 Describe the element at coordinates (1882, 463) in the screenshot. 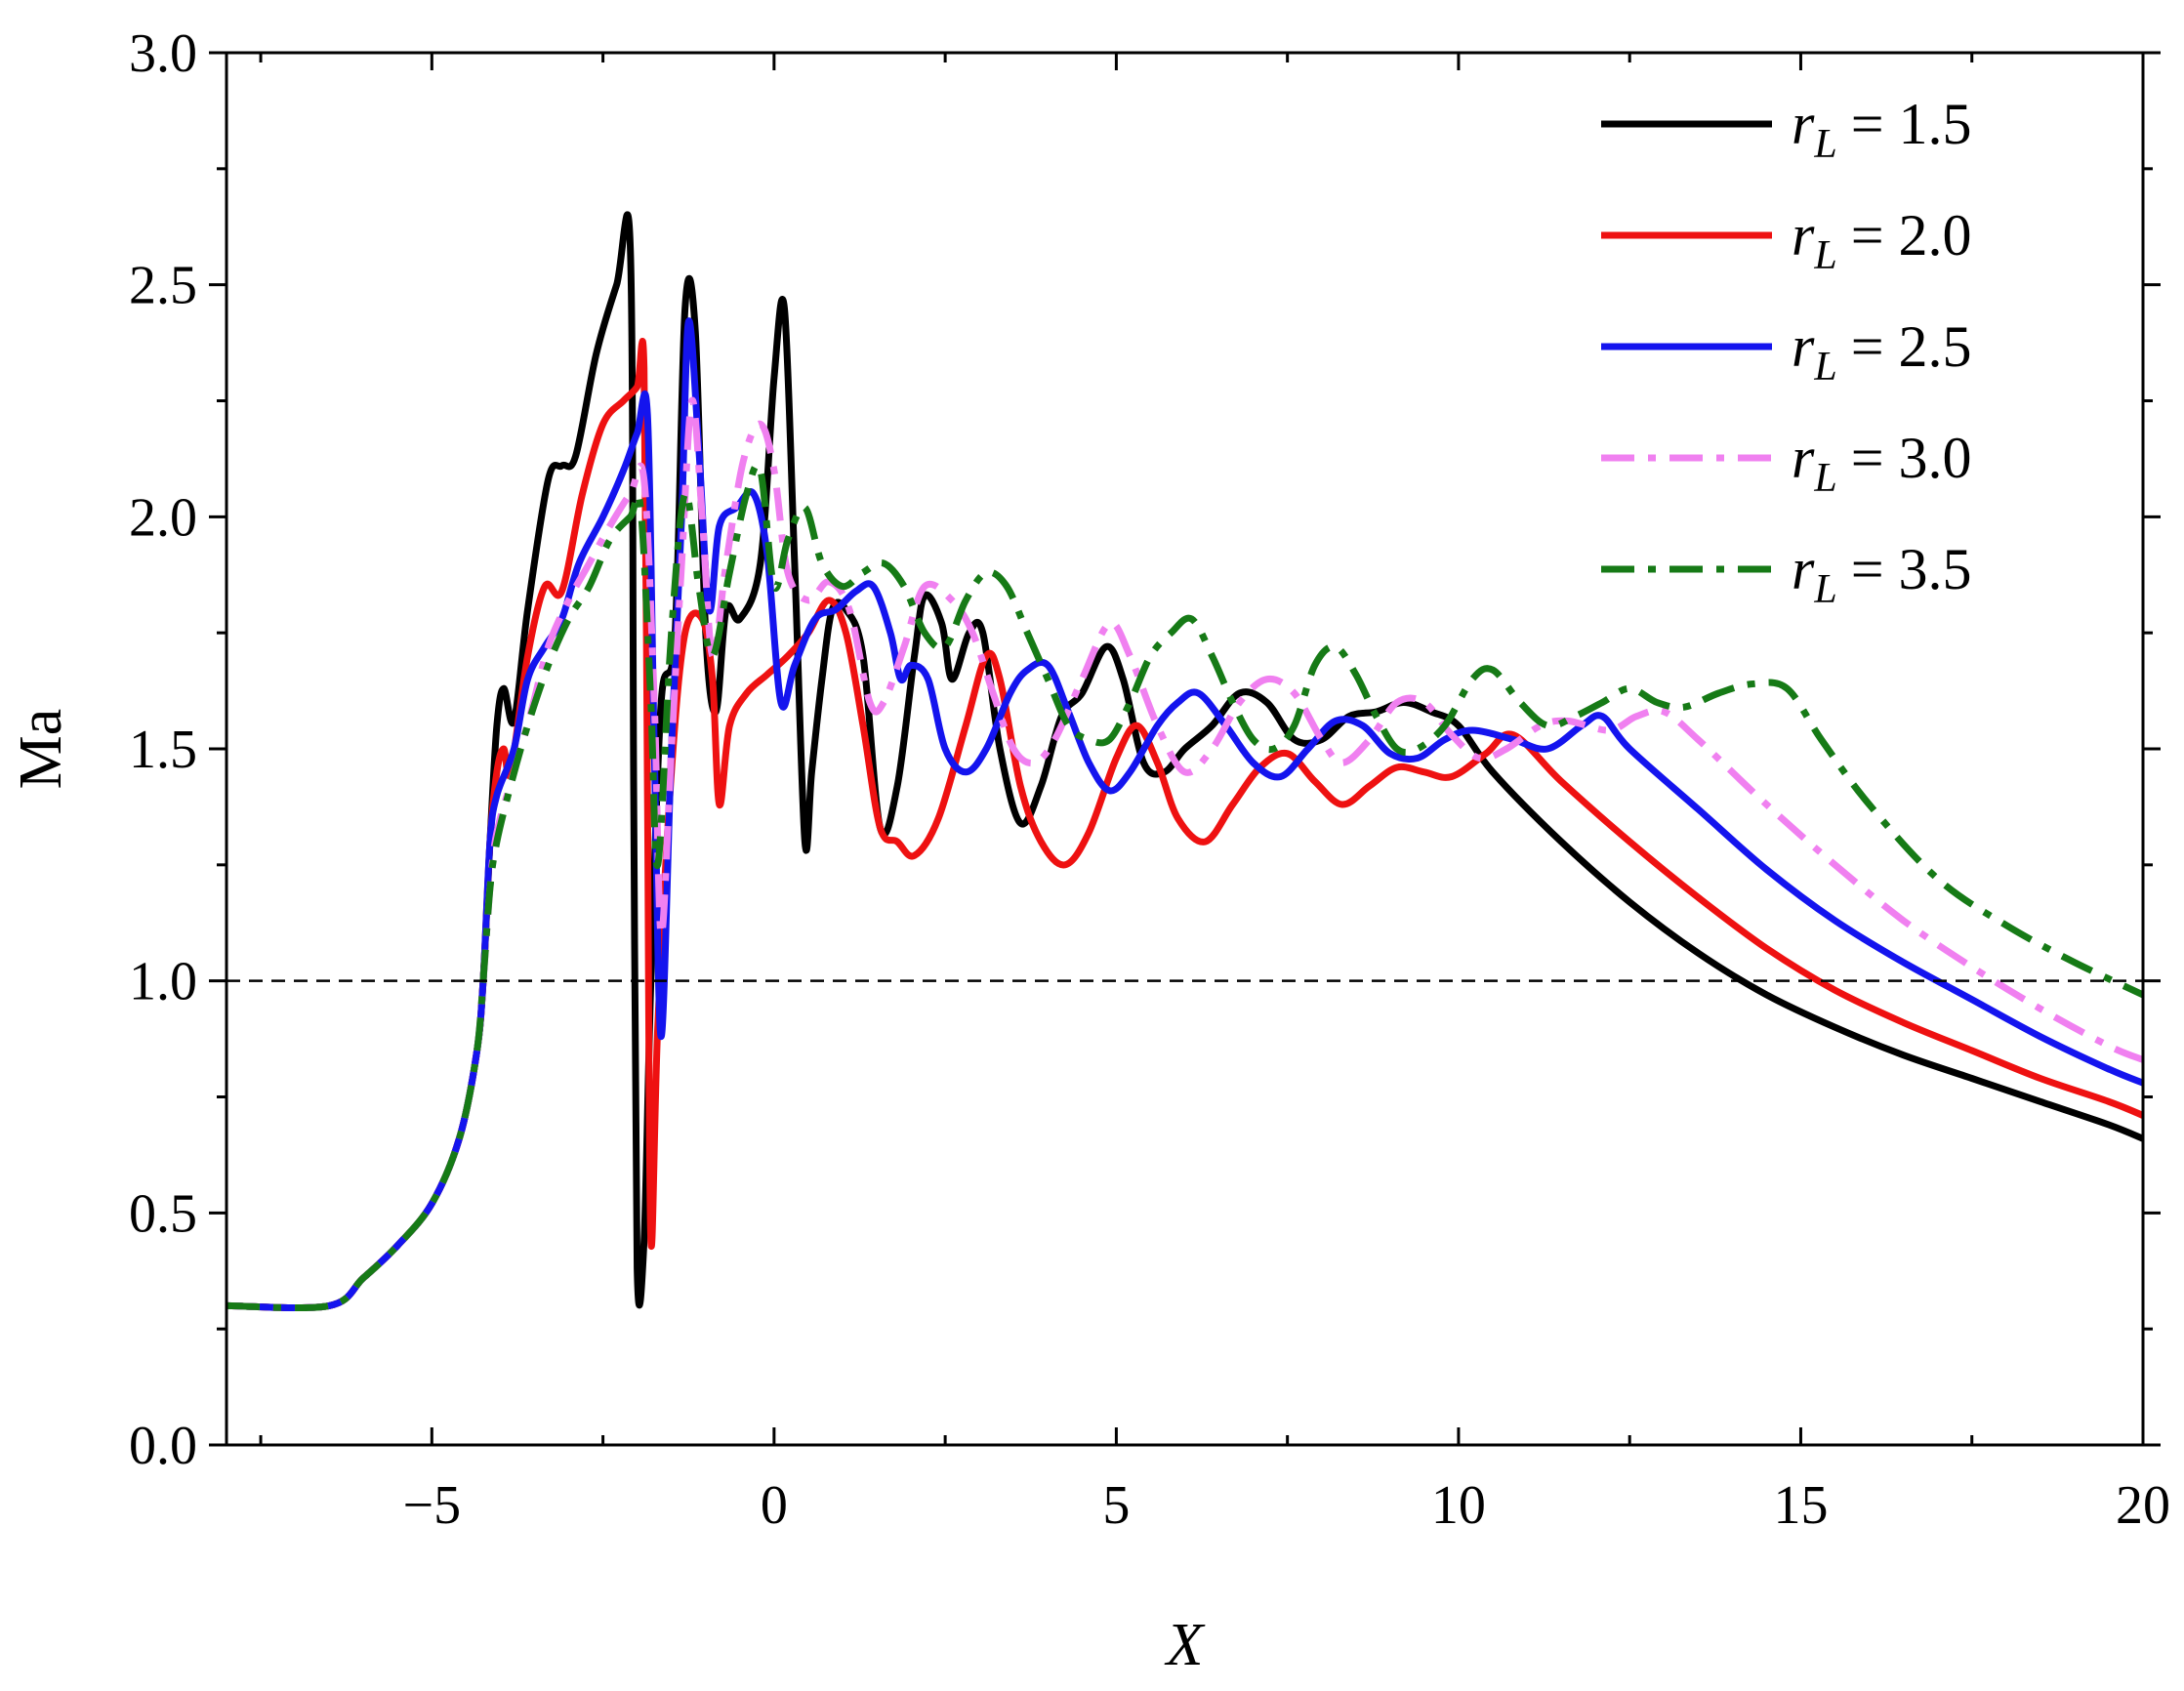

I see `legend-label-4: rL = 3.0` at that location.